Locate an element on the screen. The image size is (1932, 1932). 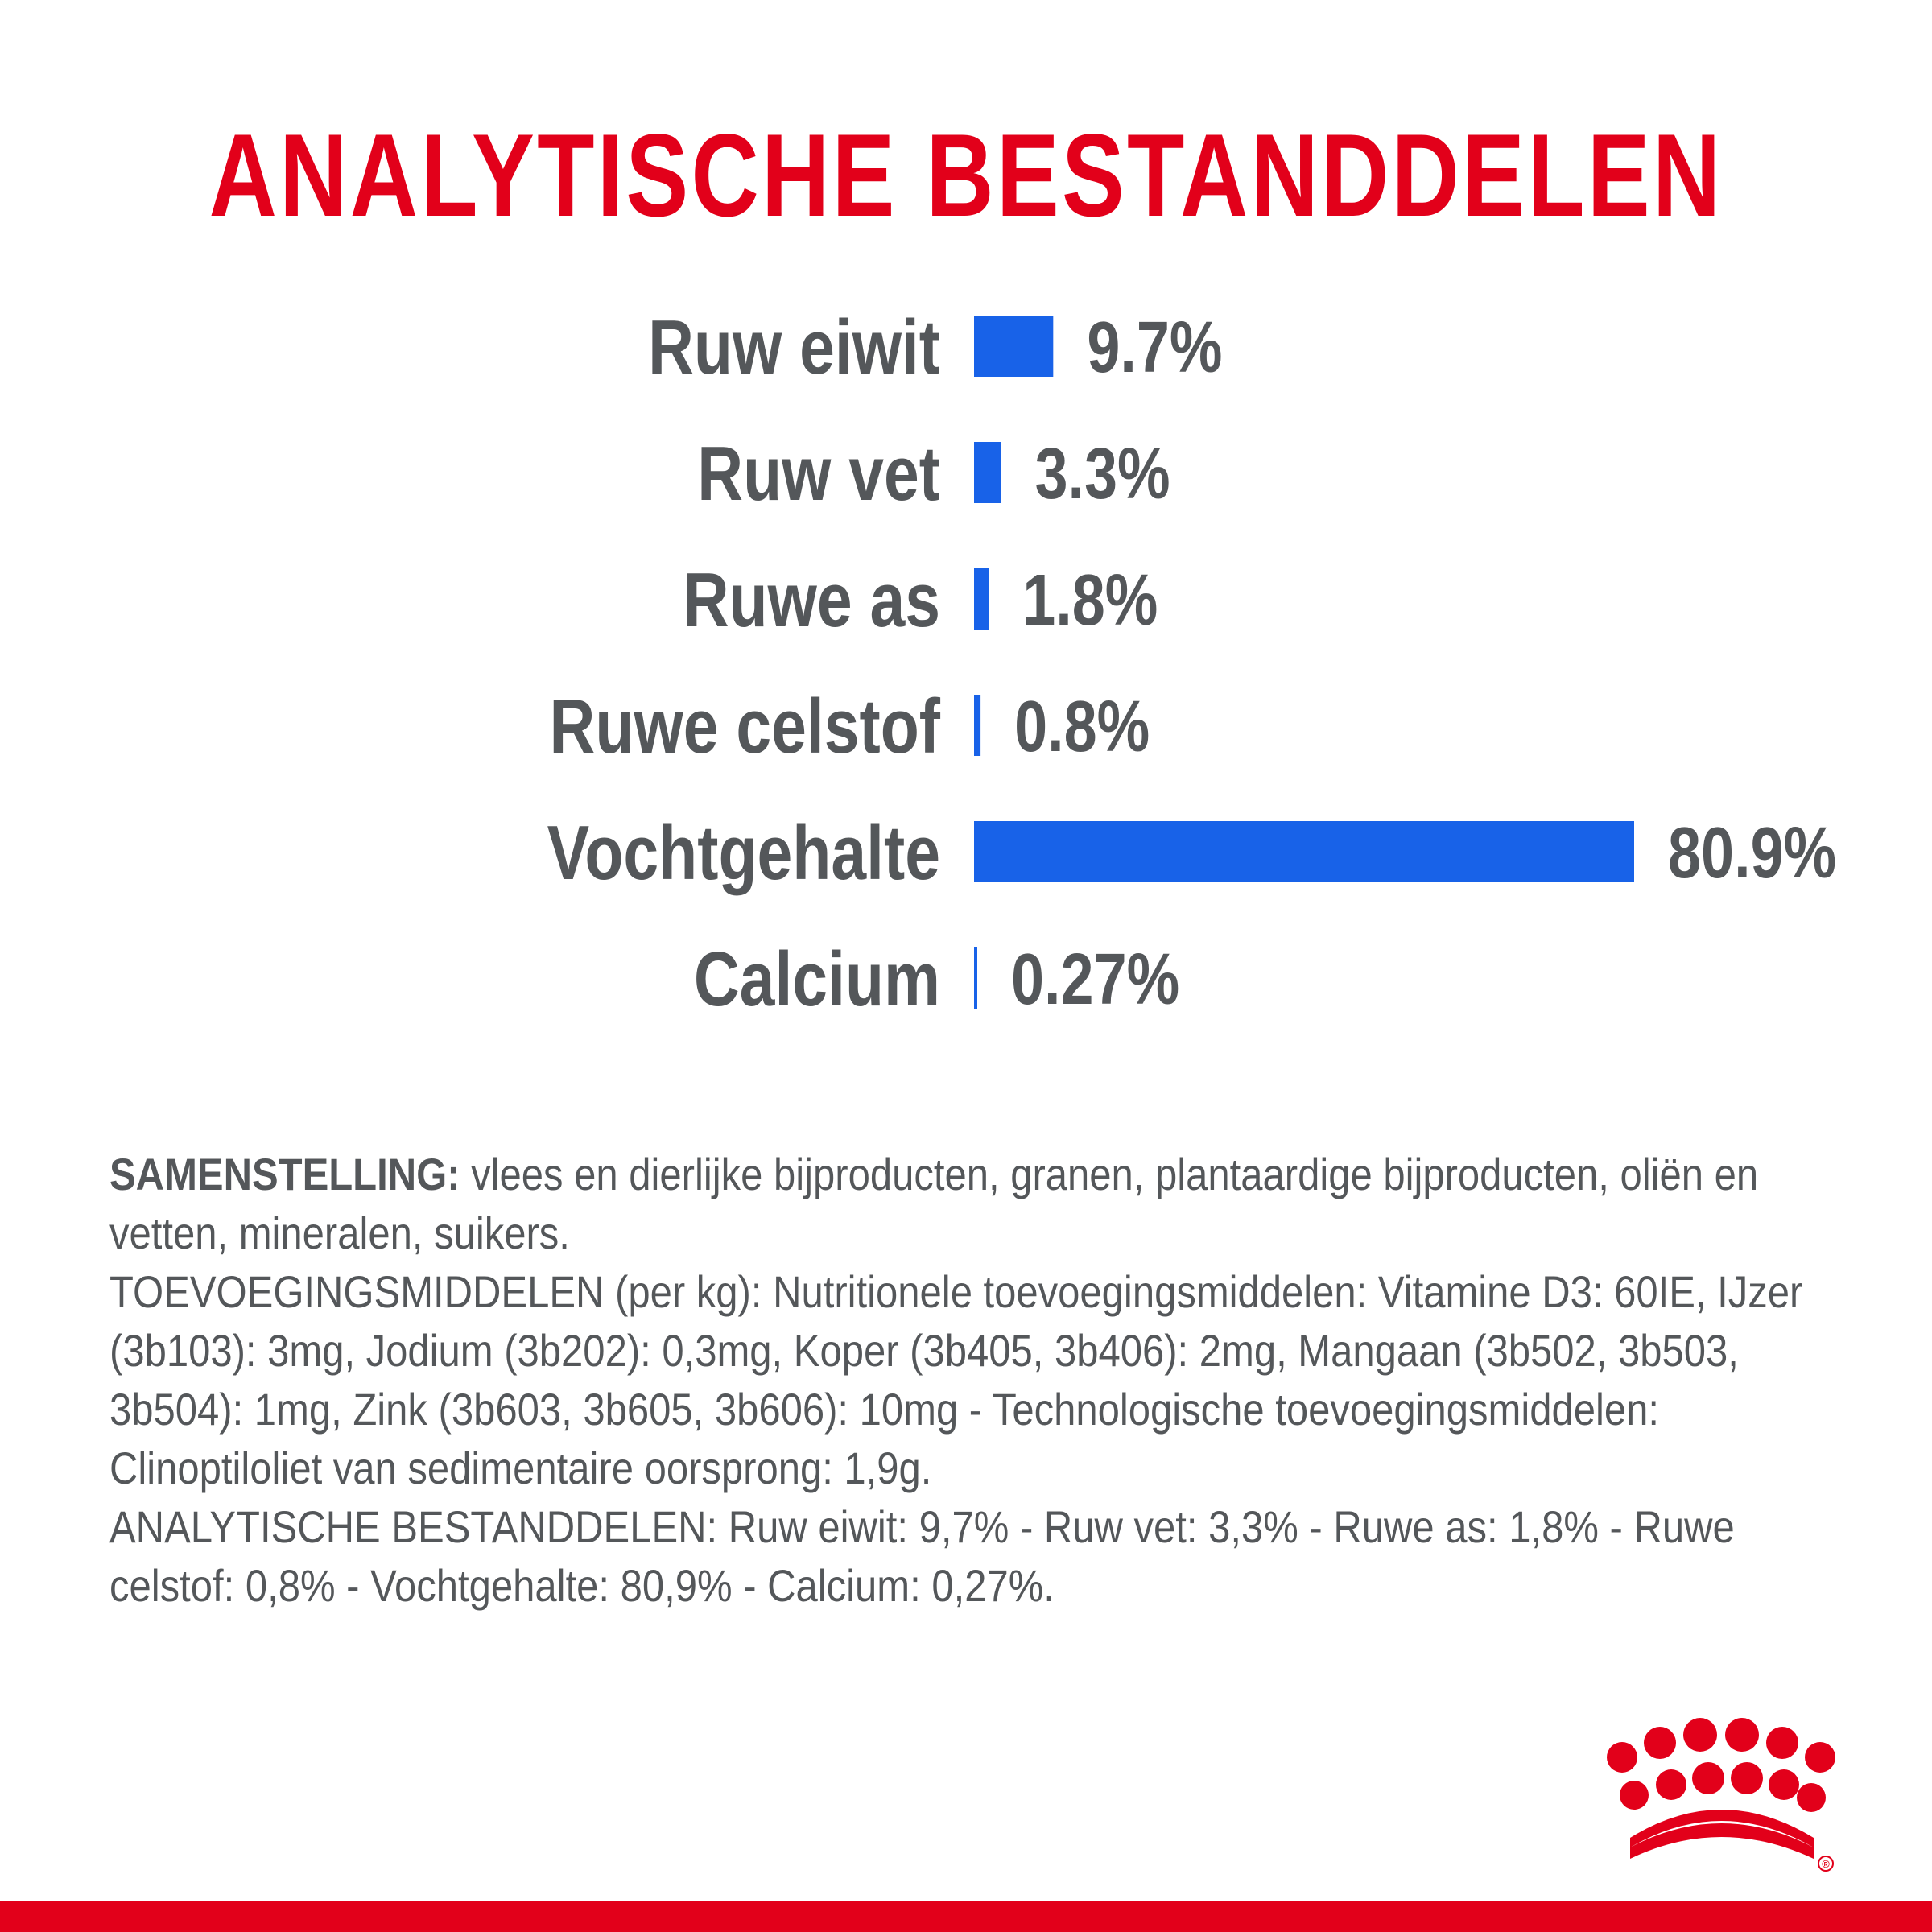
category-label: Ruwe celstof is located at coordinates (745, 726).